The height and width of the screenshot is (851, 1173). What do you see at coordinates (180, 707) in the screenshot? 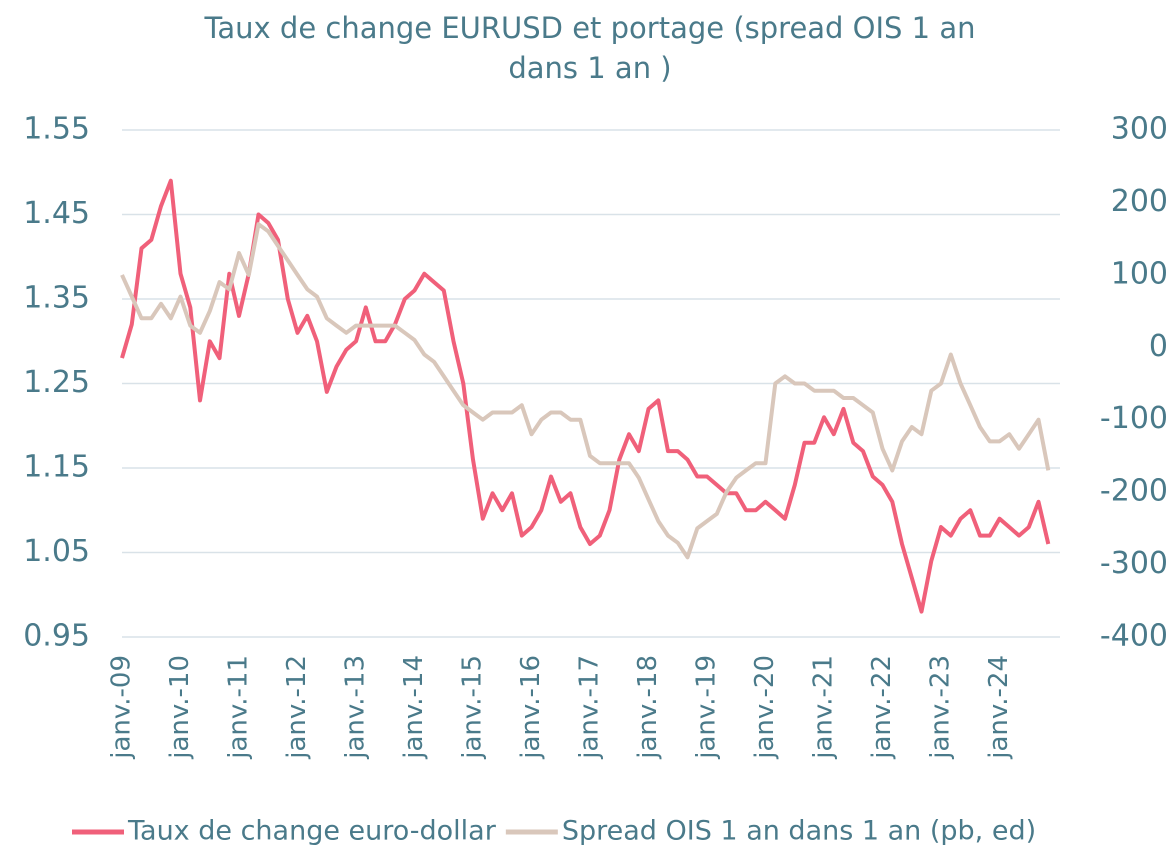
I see `x-tick-label: janv.-10` at bounding box center [180, 707].